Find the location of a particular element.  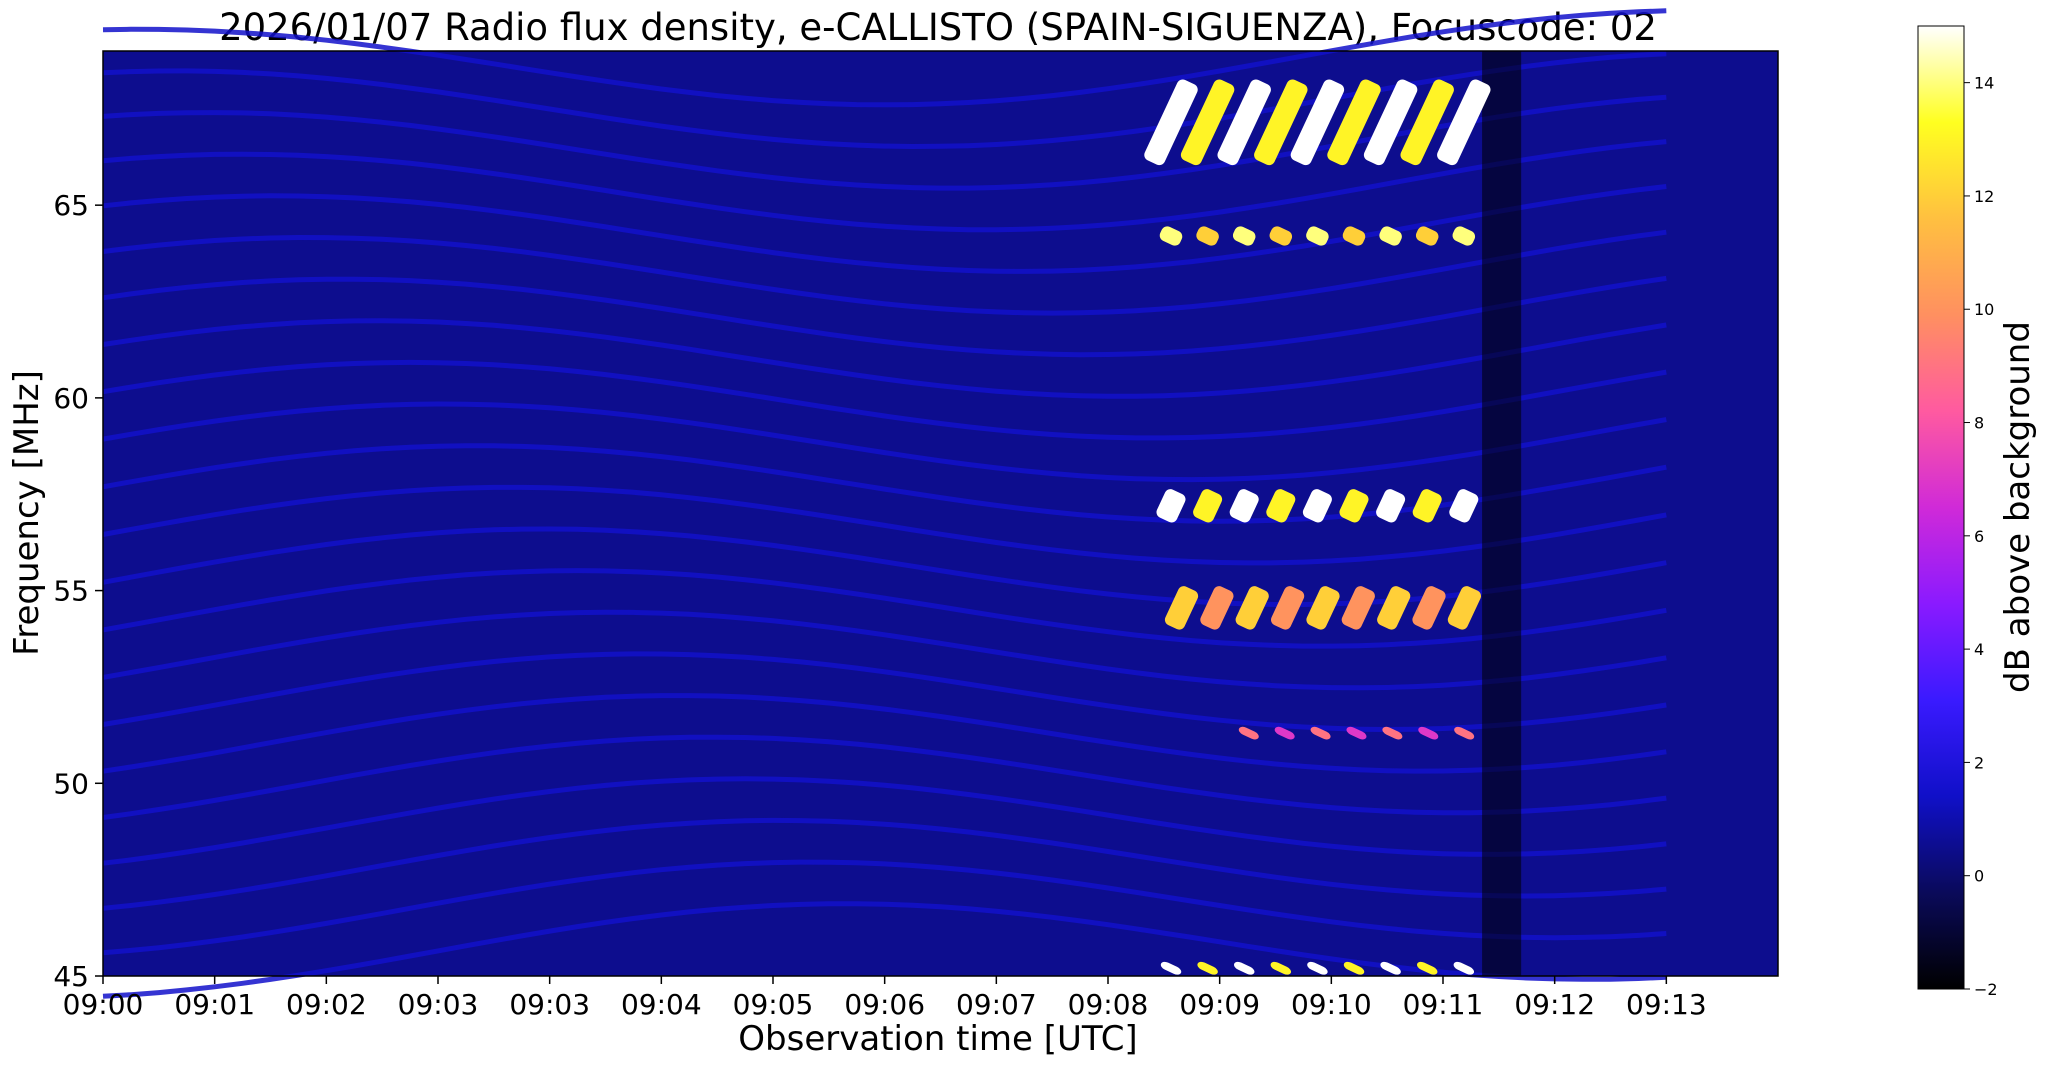

x-tick-label: 09:11 is located at coordinates (1443, 1004).